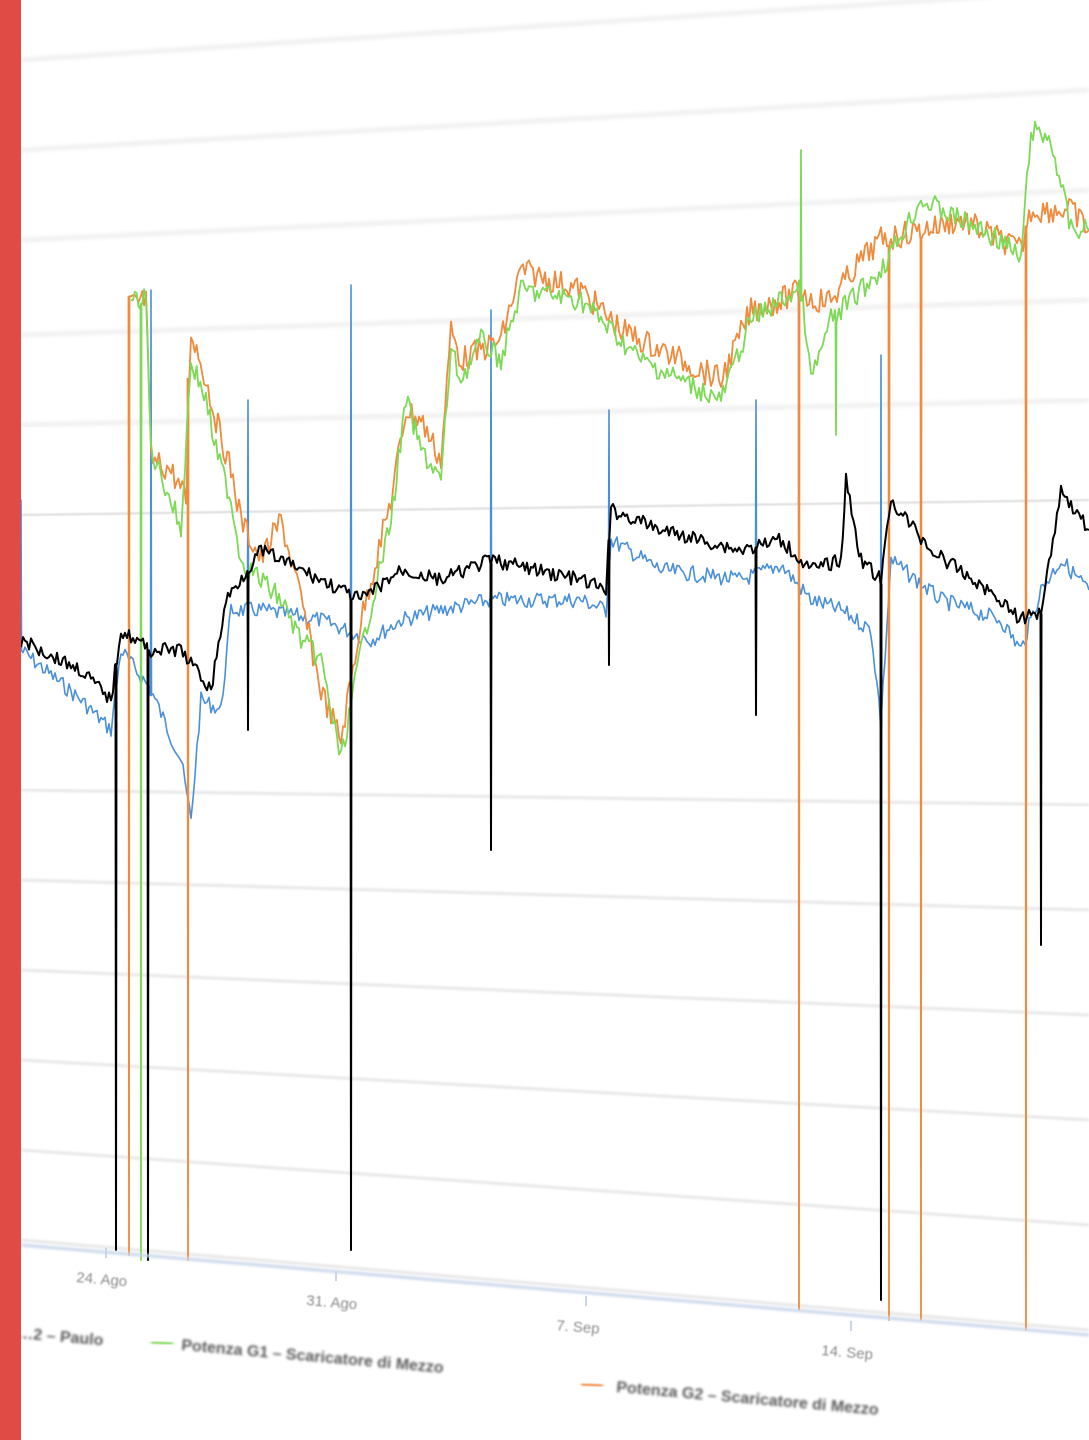 The width and height of the screenshot is (1089, 1440). What do you see at coordinates (62, 1337) in the screenshot?
I see `legend-label: …2 – Paulo` at bounding box center [62, 1337].